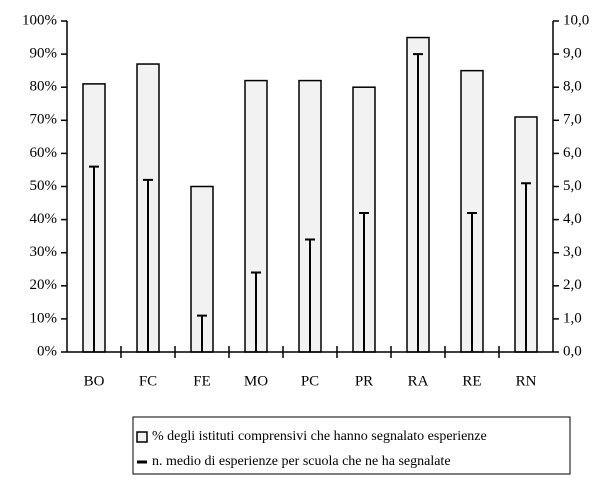  What do you see at coordinates (44, 186) in the screenshot?
I see `y-tick-label: 50%` at bounding box center [44, 186].